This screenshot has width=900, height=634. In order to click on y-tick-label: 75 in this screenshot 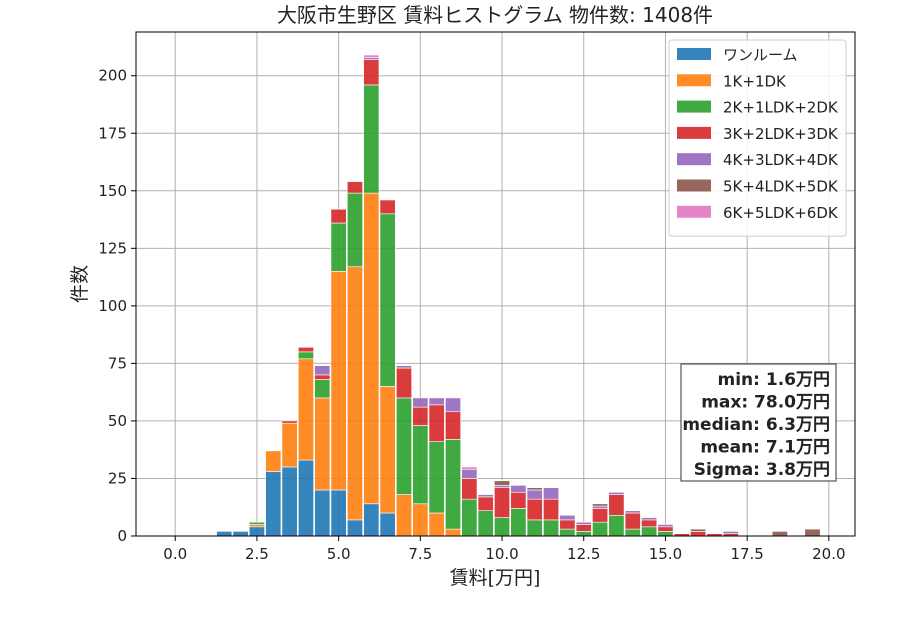, I will do `click(117, 363)`.